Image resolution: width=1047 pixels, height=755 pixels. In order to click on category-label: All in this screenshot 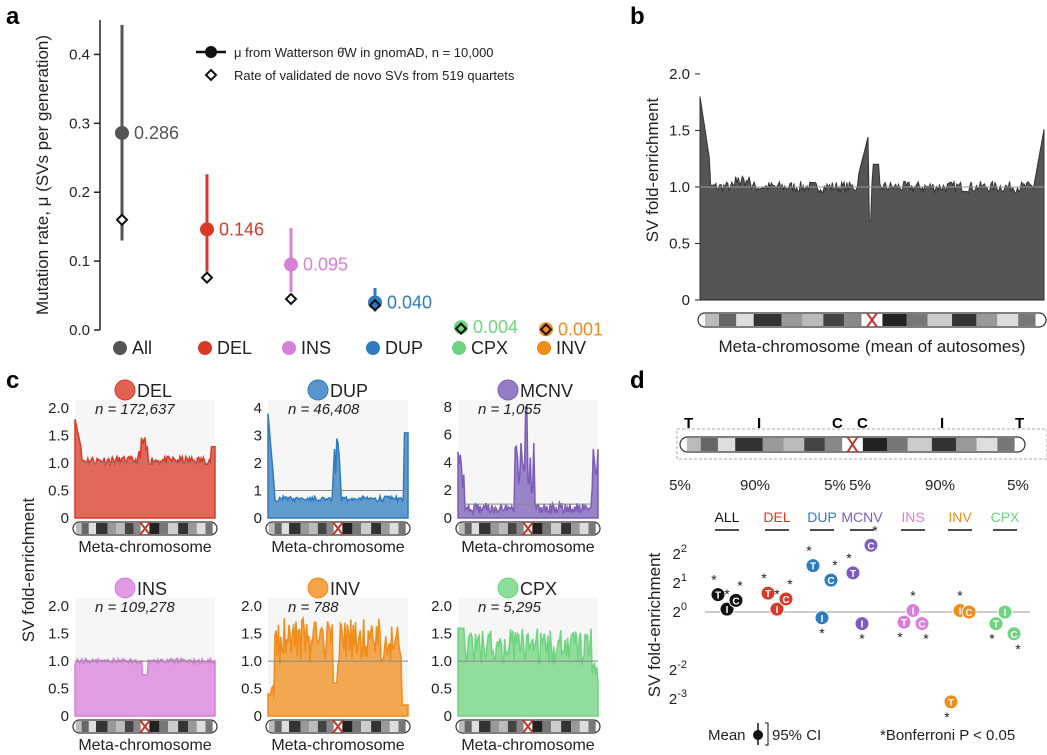, I will do `click(142, 348)`.